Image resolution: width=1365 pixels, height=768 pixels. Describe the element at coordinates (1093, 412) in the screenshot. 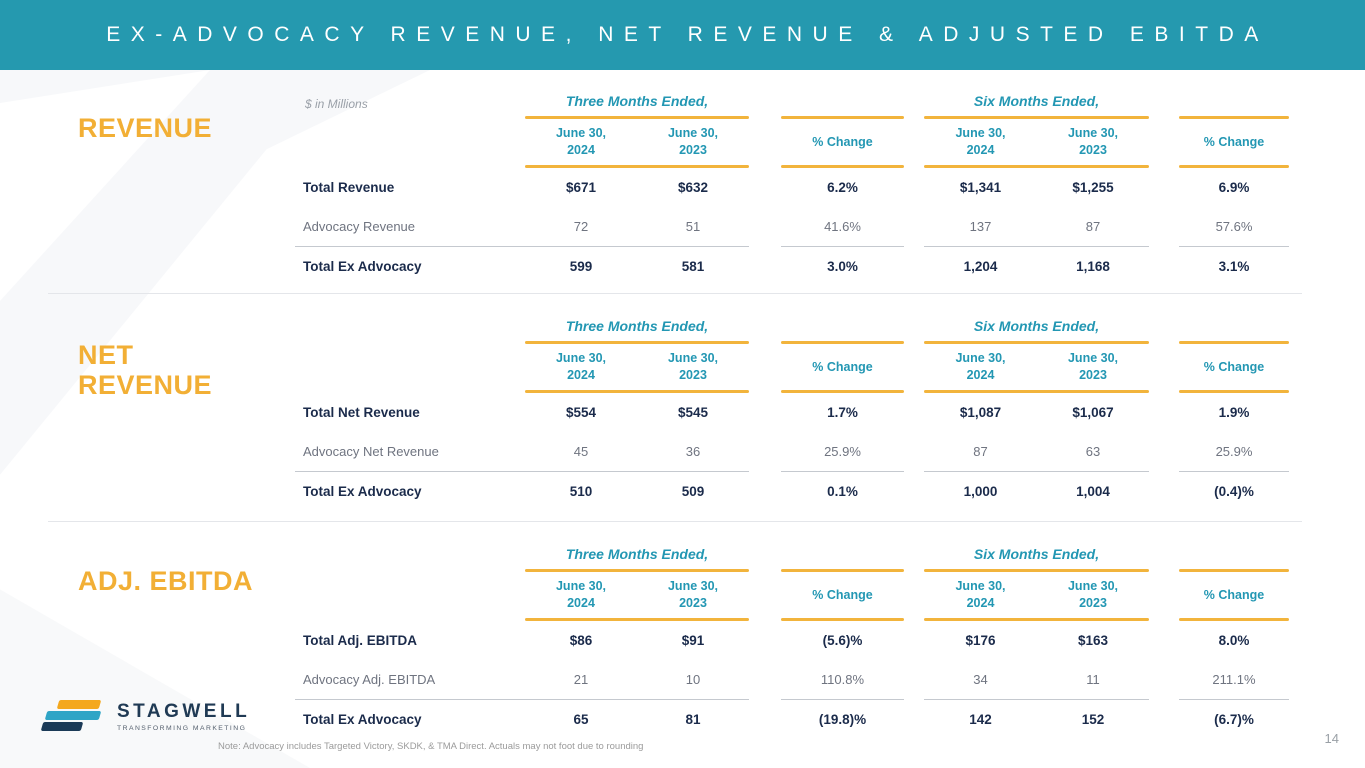

I see `data-cell: $1,067` at that location.